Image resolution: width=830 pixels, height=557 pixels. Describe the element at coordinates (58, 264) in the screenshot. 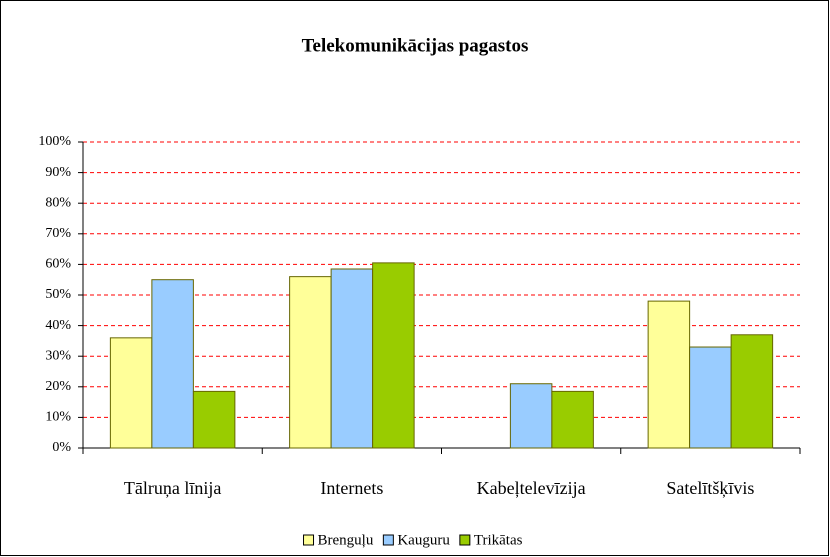

I see `y-tick-label: 60%` at that location.